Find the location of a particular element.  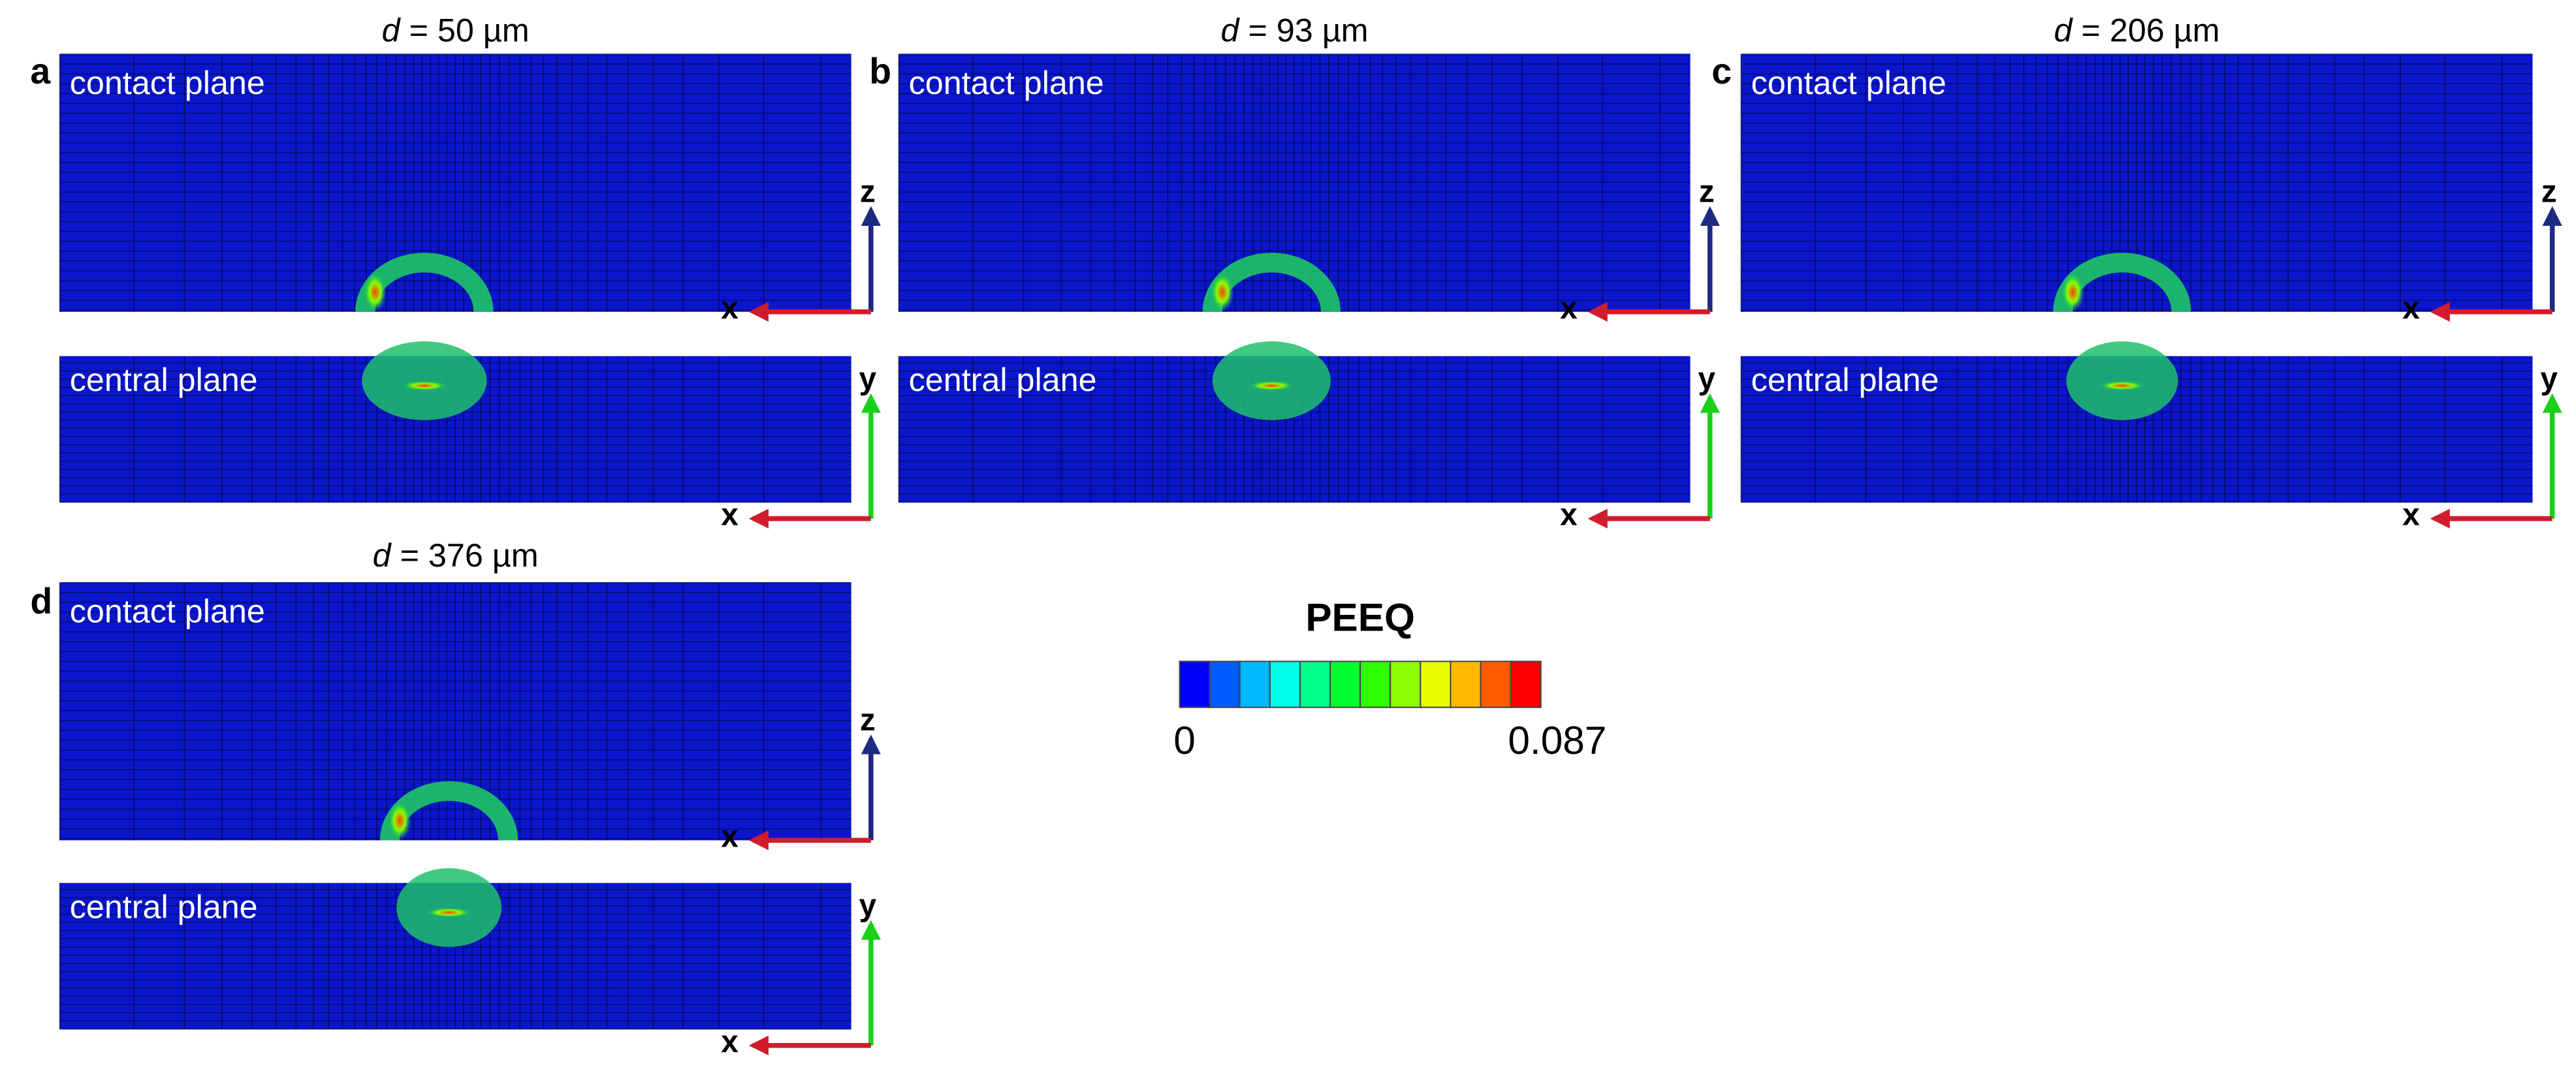

panel-title: d = 93 µm is located at coordinates (1295, 30).